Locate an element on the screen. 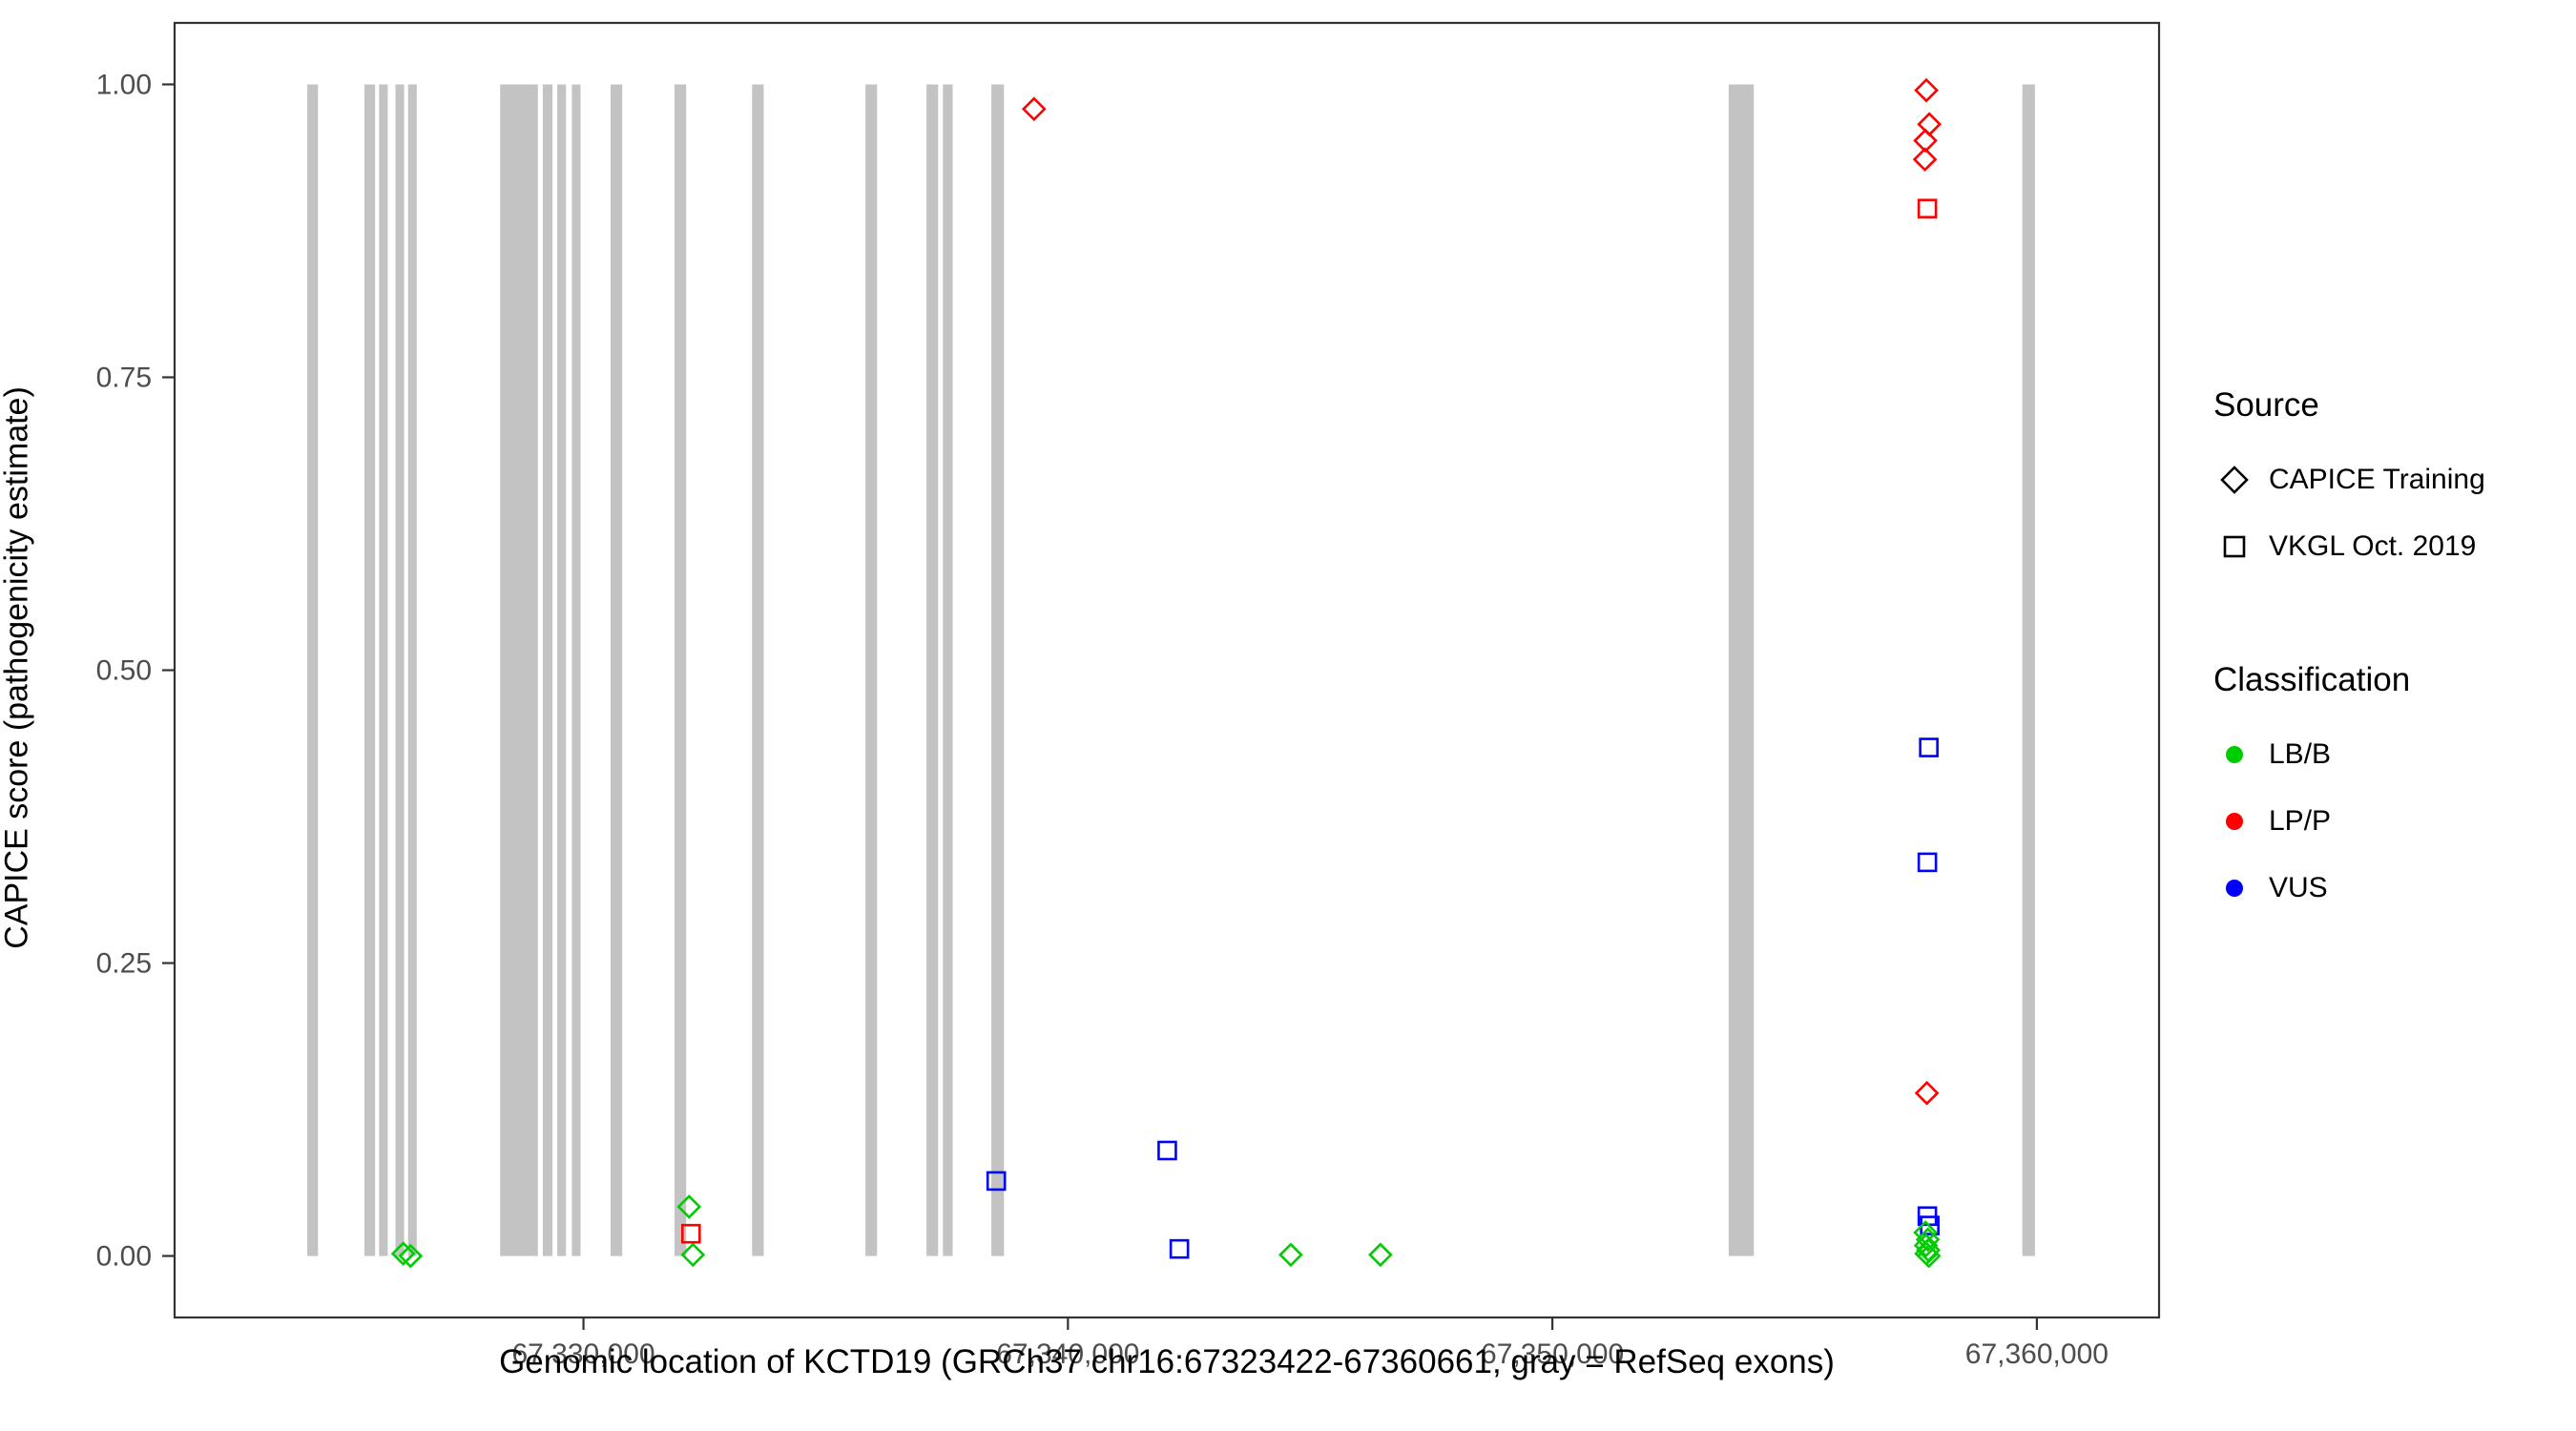 The image size is (2576, 1431). legend-source-title: Source is located at coordinates (2266, 405).